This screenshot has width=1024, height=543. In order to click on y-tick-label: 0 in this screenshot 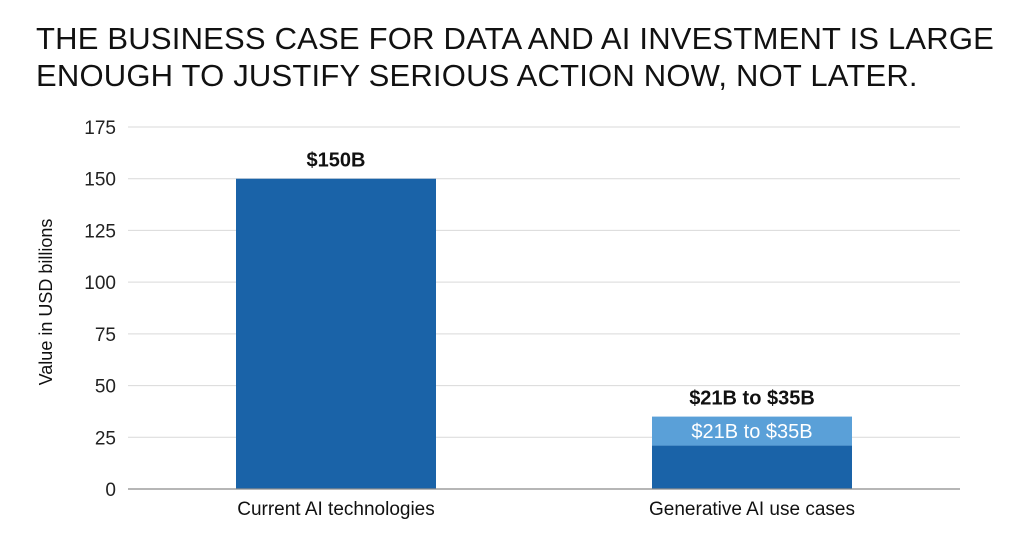, I will do `click(110, 490)`.